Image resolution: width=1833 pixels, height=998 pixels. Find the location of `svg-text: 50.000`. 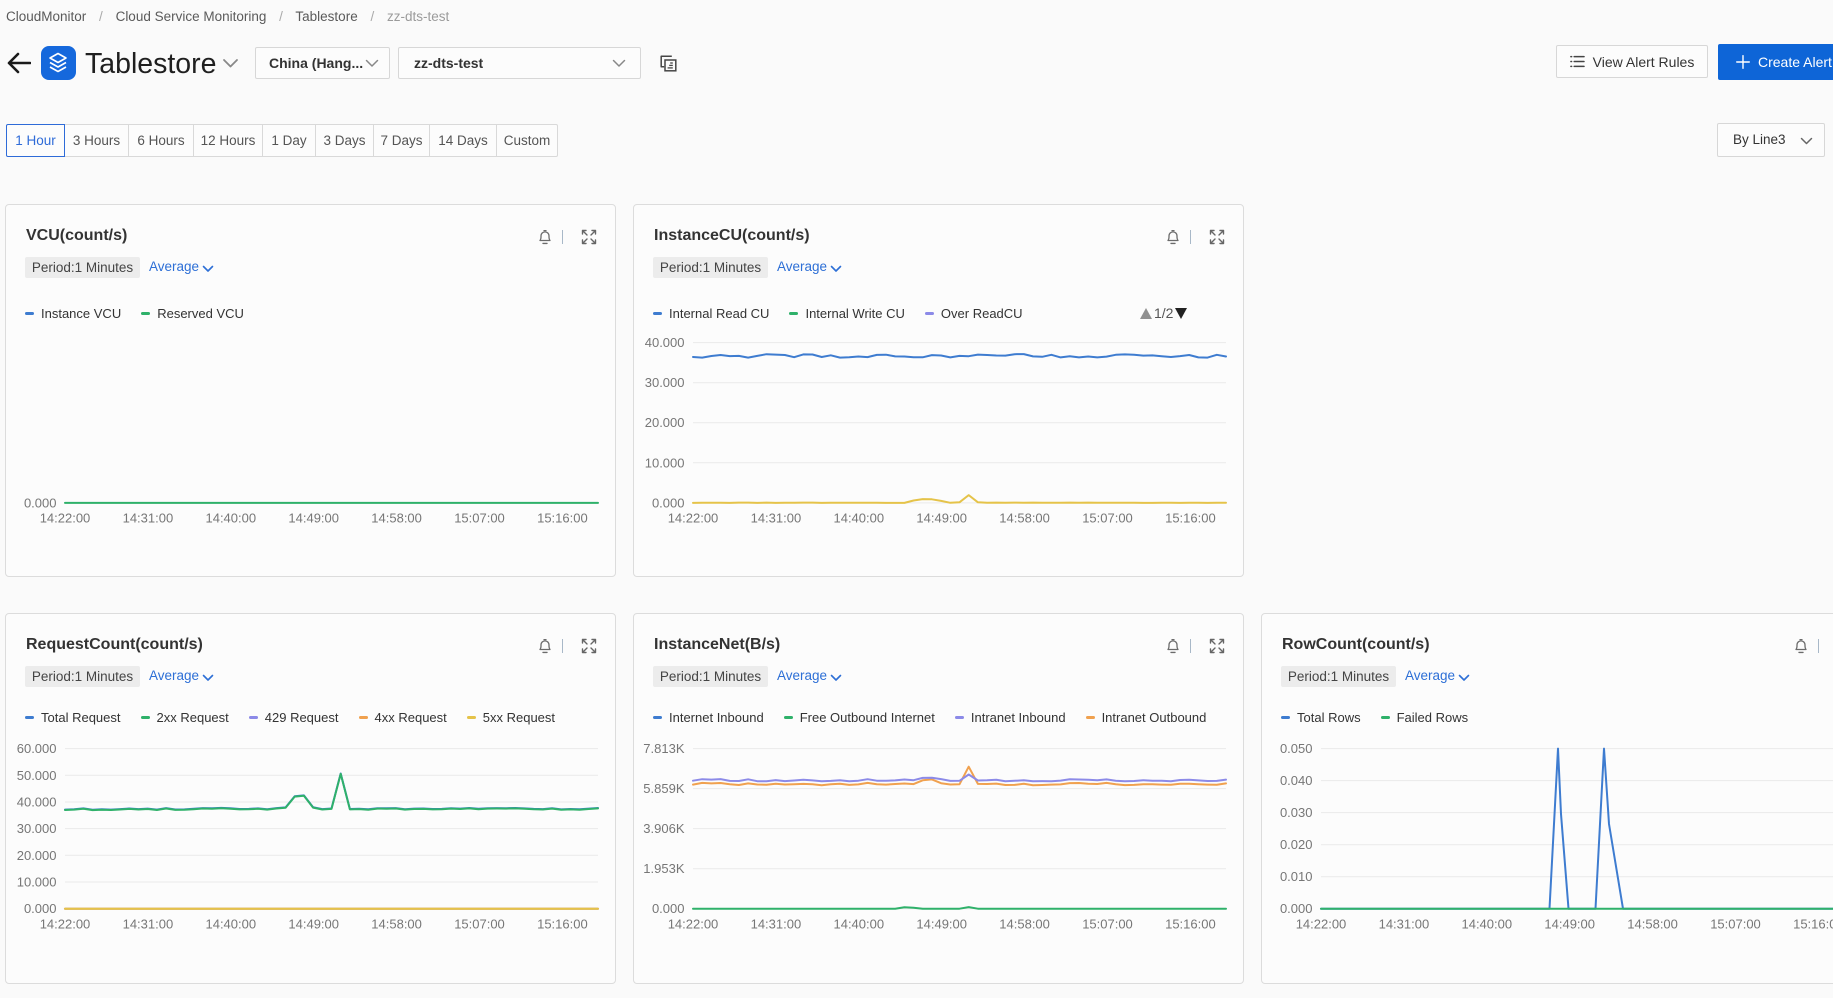

svg-text: 50.000 is located at coordinates (37, 775).